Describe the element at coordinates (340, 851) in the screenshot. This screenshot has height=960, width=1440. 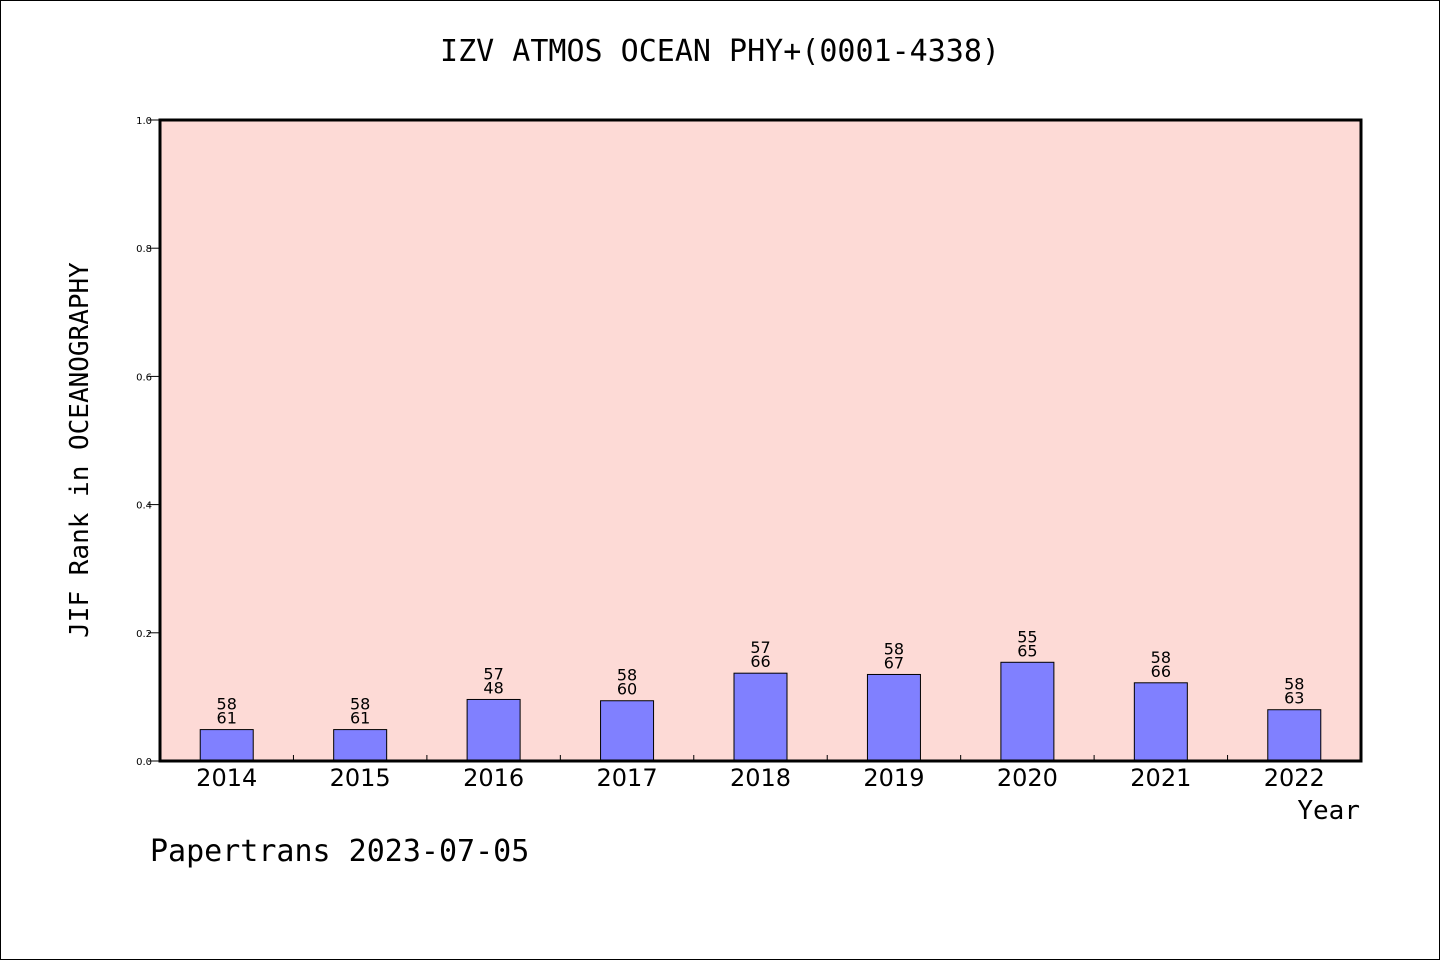
I see `footer-text: Papertrans 2023-07-05` at that location.